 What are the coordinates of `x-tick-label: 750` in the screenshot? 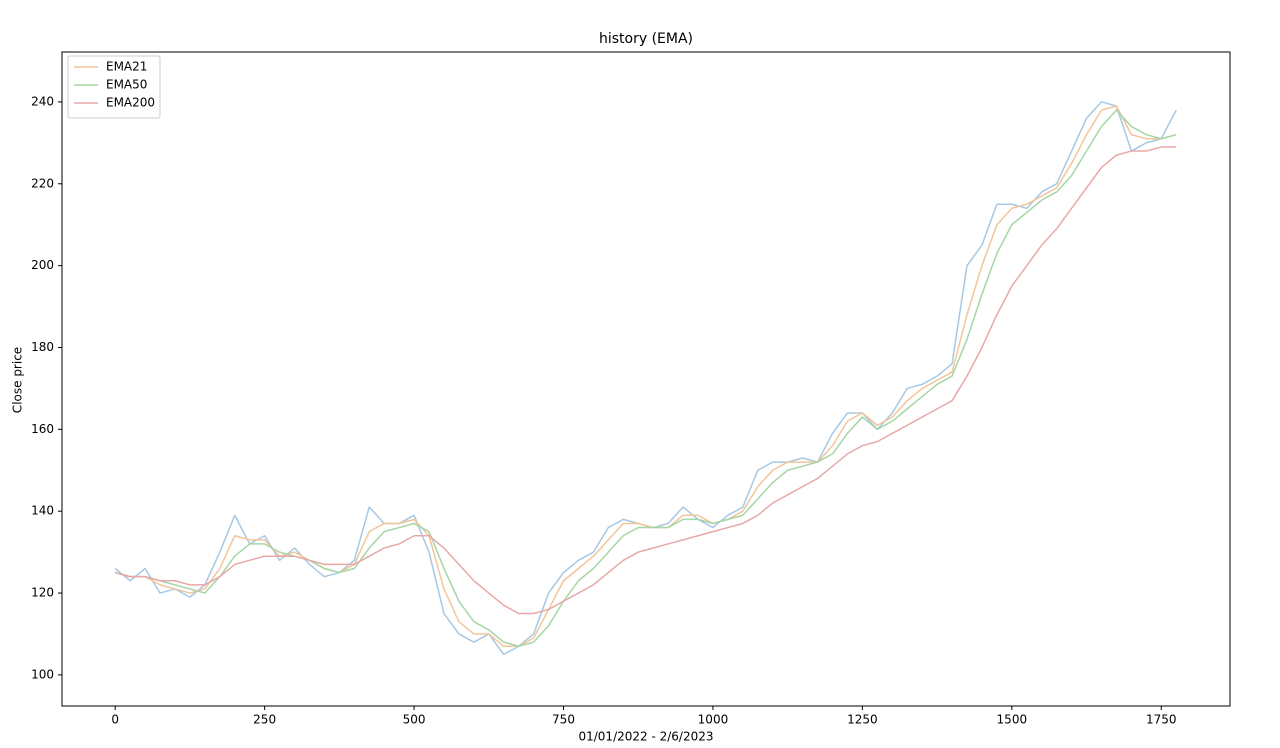 It's located at (563, 720).